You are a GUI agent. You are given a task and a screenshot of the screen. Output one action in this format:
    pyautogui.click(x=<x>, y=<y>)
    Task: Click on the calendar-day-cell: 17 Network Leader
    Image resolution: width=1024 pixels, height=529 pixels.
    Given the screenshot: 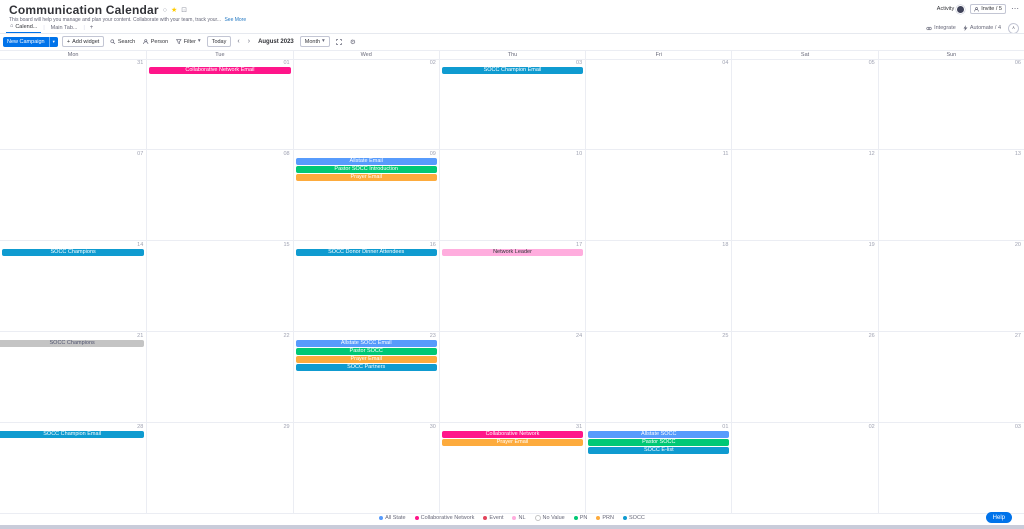 What is the action you would take?
    pyautogui.click(x=511, y=286)
    